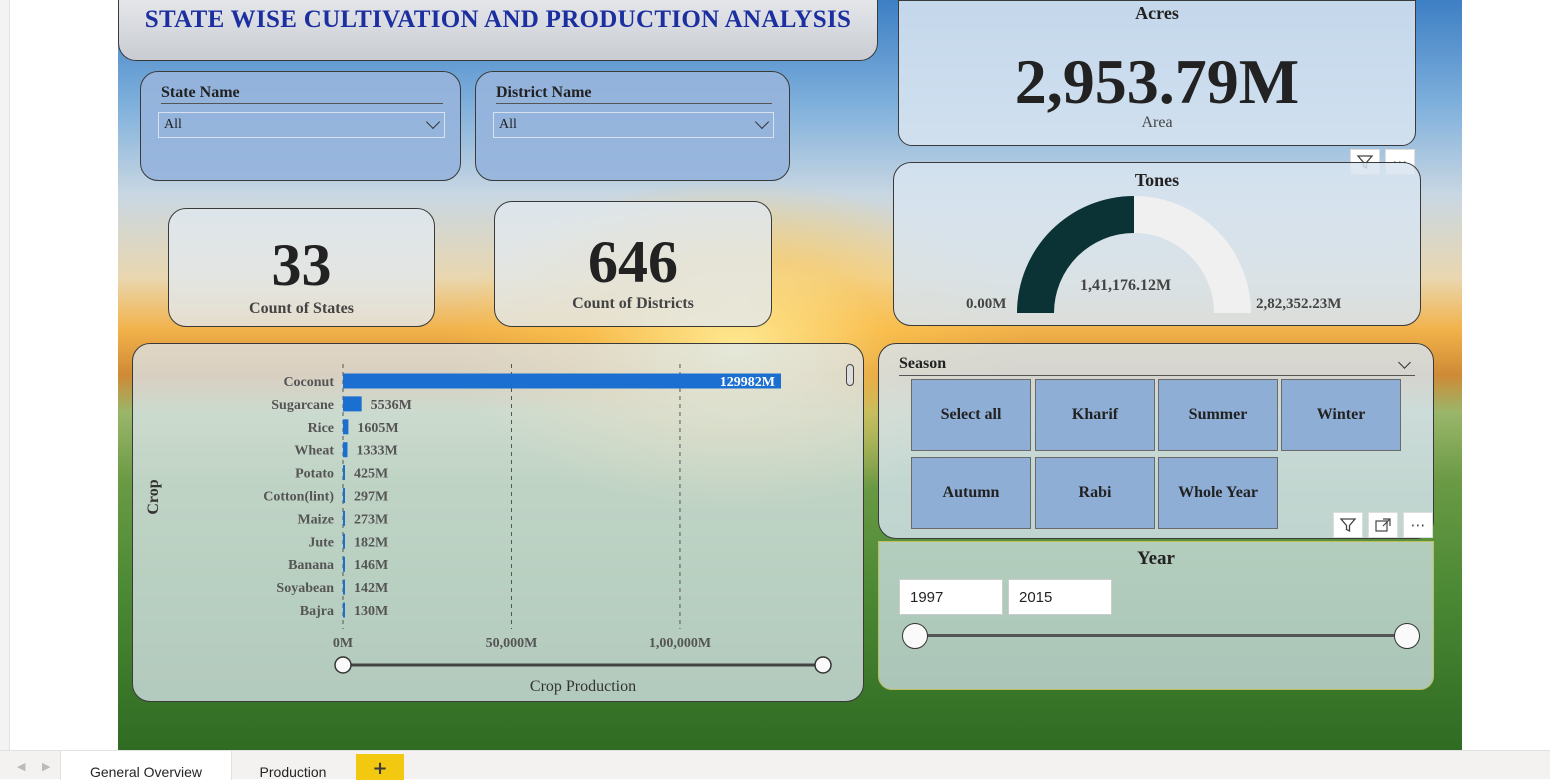  I want to click on right-blank-area, so click(1506, 375).